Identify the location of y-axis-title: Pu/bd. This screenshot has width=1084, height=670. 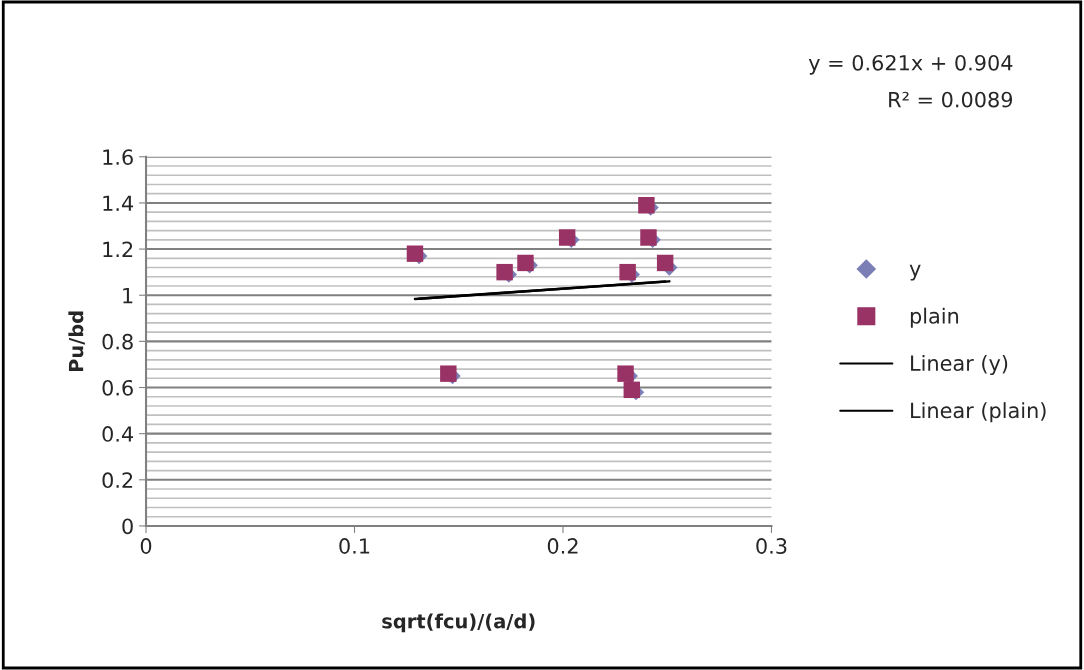
(76, 341).